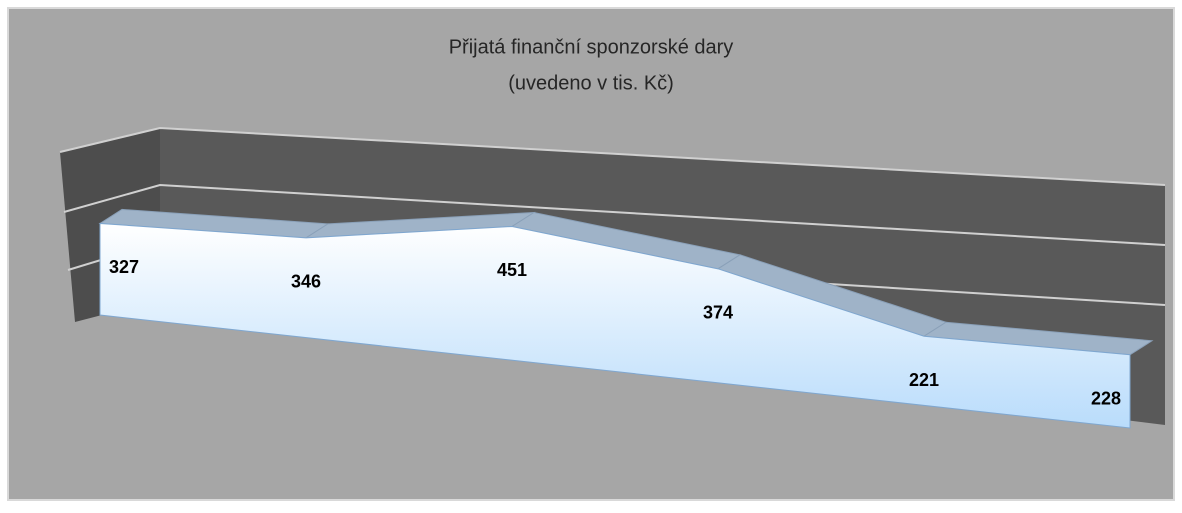 The height and width of the screenshot is (513, 1182). Describe the element at coordinates (924, 380) in the screenshot. I see `data-label: 221` at that location.